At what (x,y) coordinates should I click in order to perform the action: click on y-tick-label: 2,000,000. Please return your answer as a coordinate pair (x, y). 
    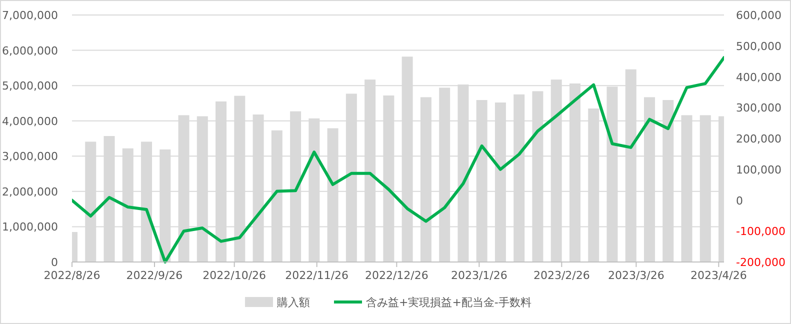
    Looking at the image, I should click on (30, 191).